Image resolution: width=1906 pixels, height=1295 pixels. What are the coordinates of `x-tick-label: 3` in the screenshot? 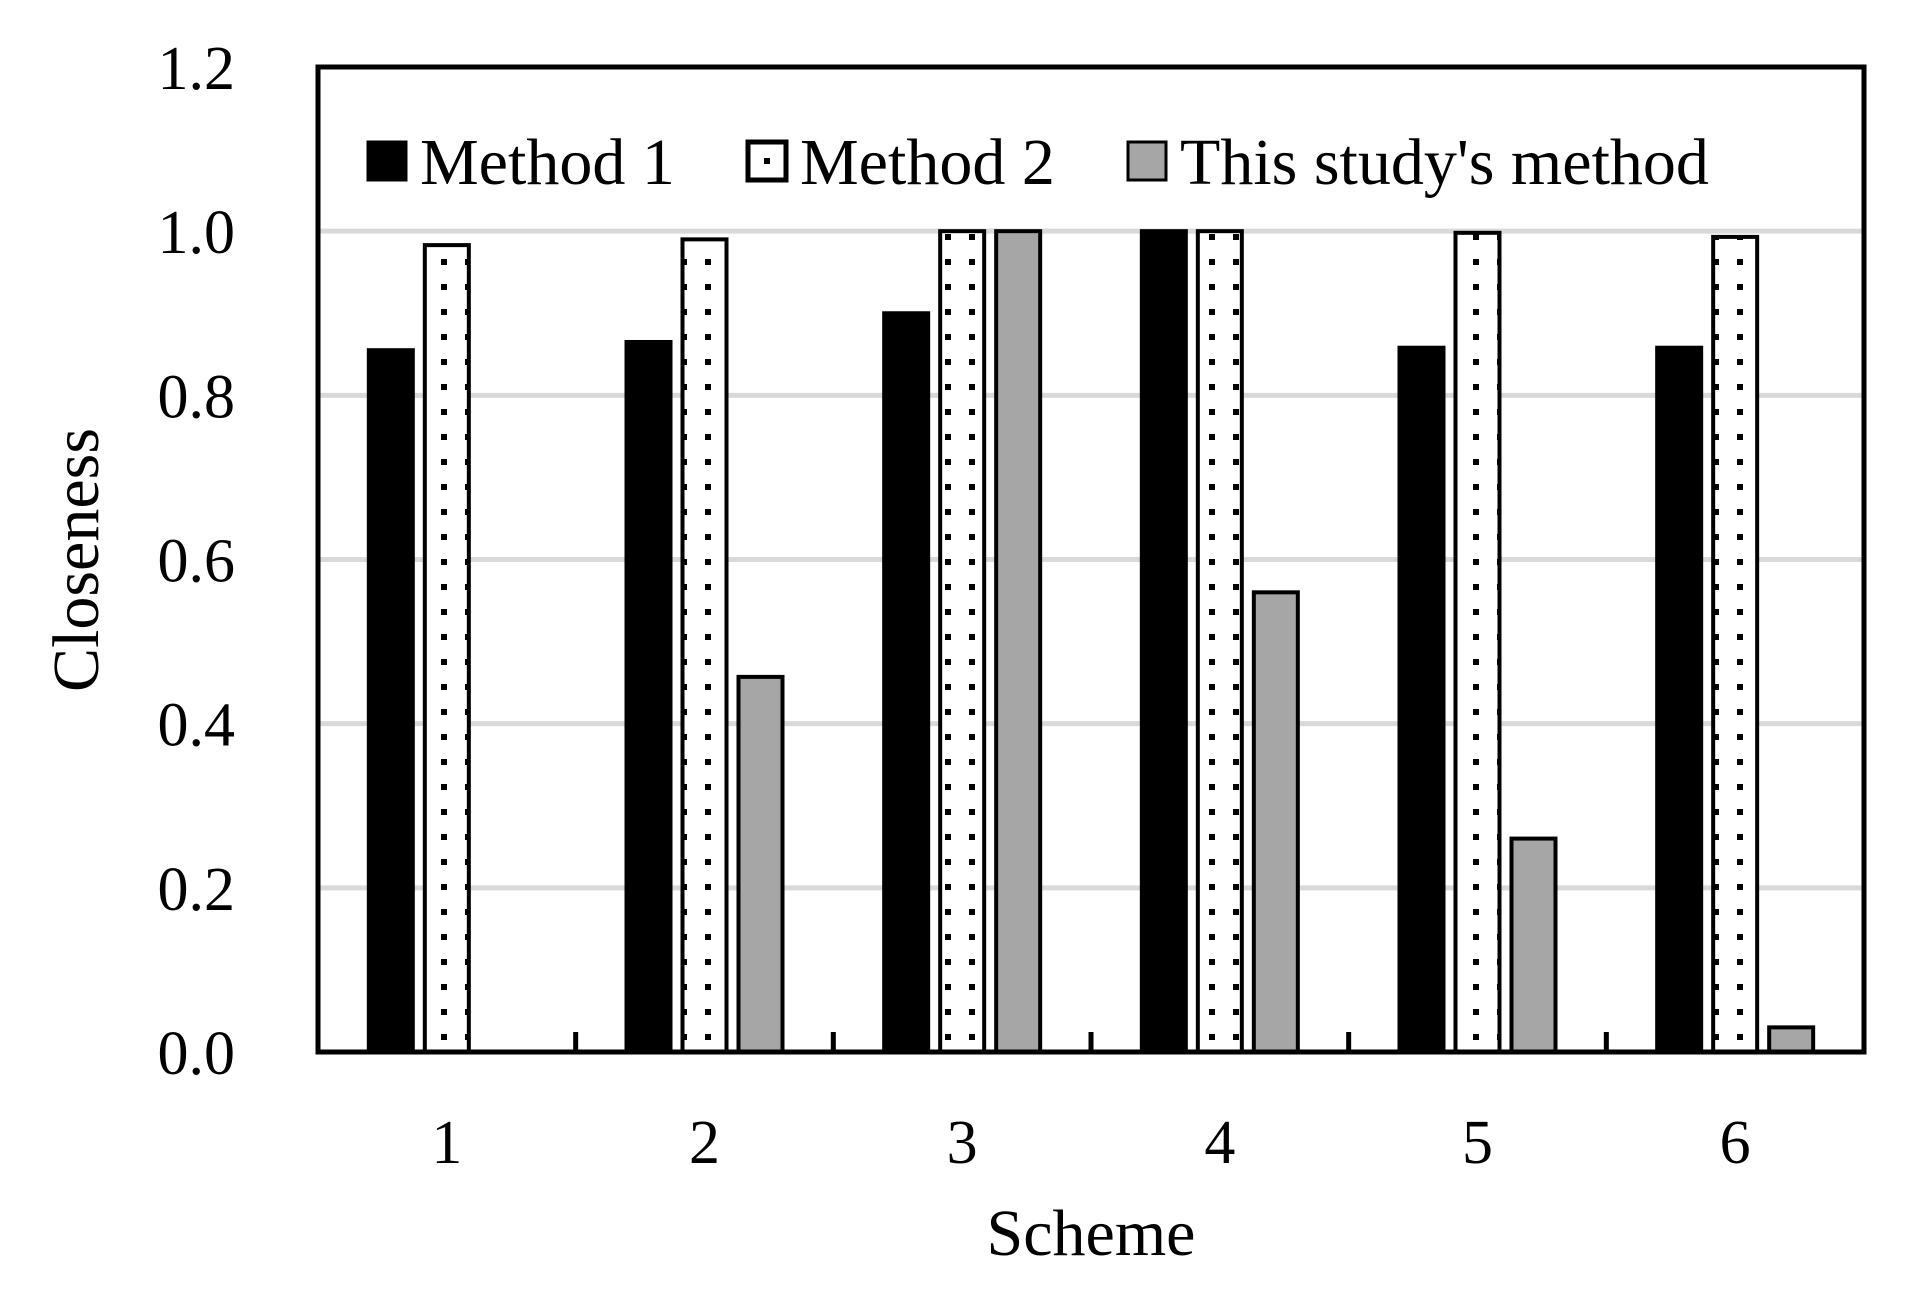 It's located at (962, 1143).